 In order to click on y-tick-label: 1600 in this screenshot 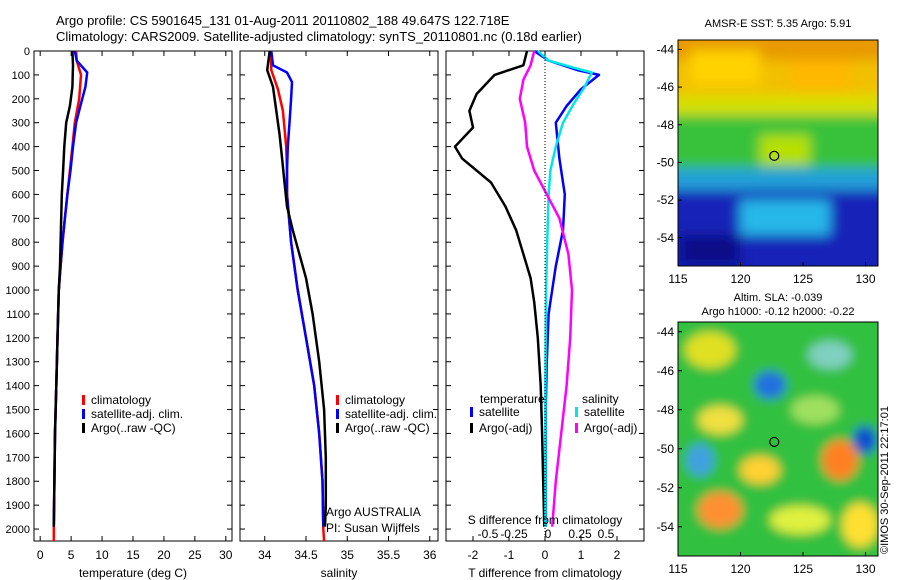, I will do `click(18, 434)`.